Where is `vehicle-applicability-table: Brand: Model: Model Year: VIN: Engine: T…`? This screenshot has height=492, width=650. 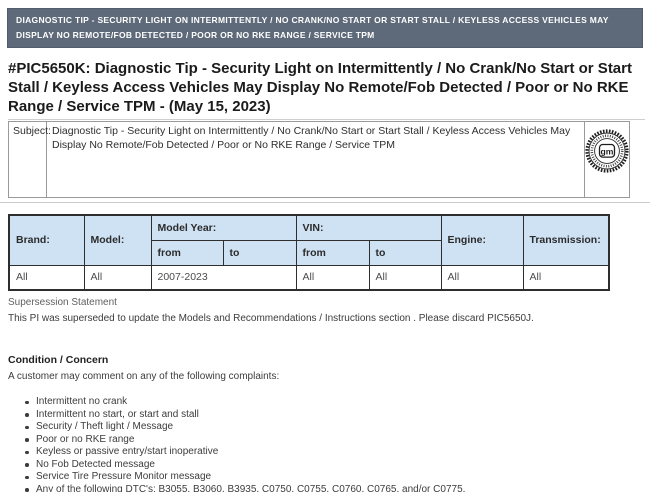 vehicle-applicability-table: Brand: Model: Model Year: VIN: Engine: T… is located at coordinates (309, 252).